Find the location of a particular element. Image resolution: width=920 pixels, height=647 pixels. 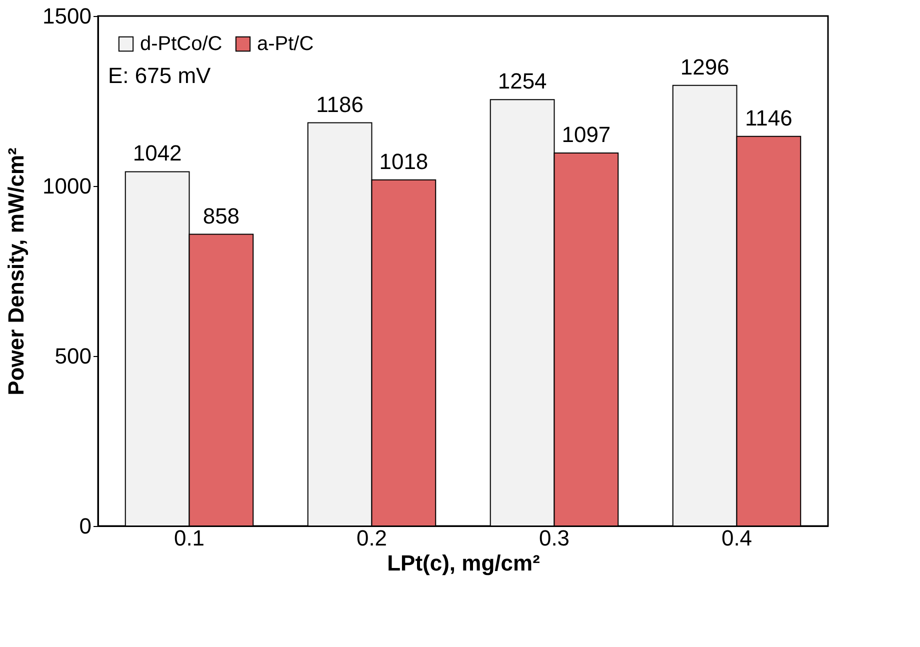

data-label: 1018 is located at coordinates (403, 161).